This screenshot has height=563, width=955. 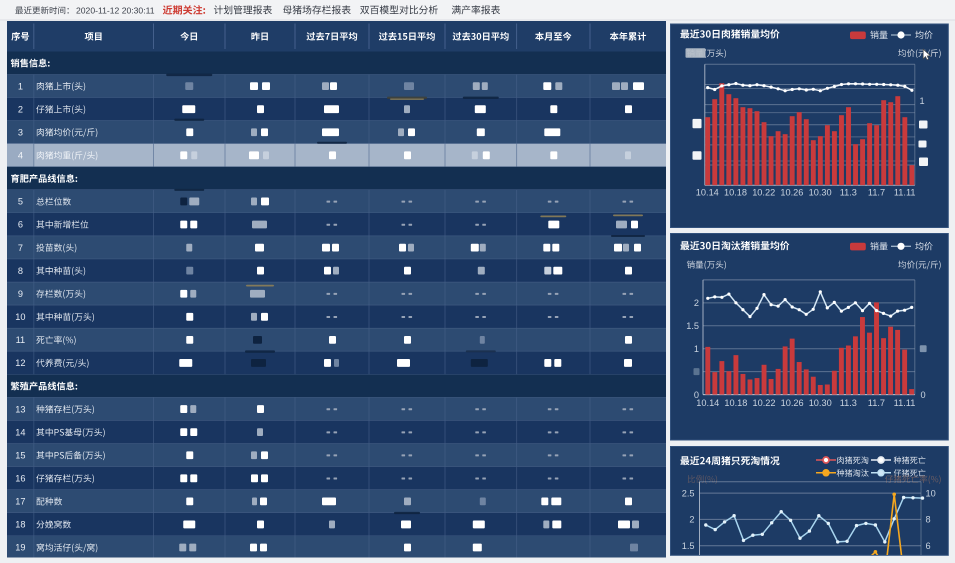 What do you see at coordinates (20, 479) in the screenshot?
I see `svg-text: 16` at bounding box center [20, 479].